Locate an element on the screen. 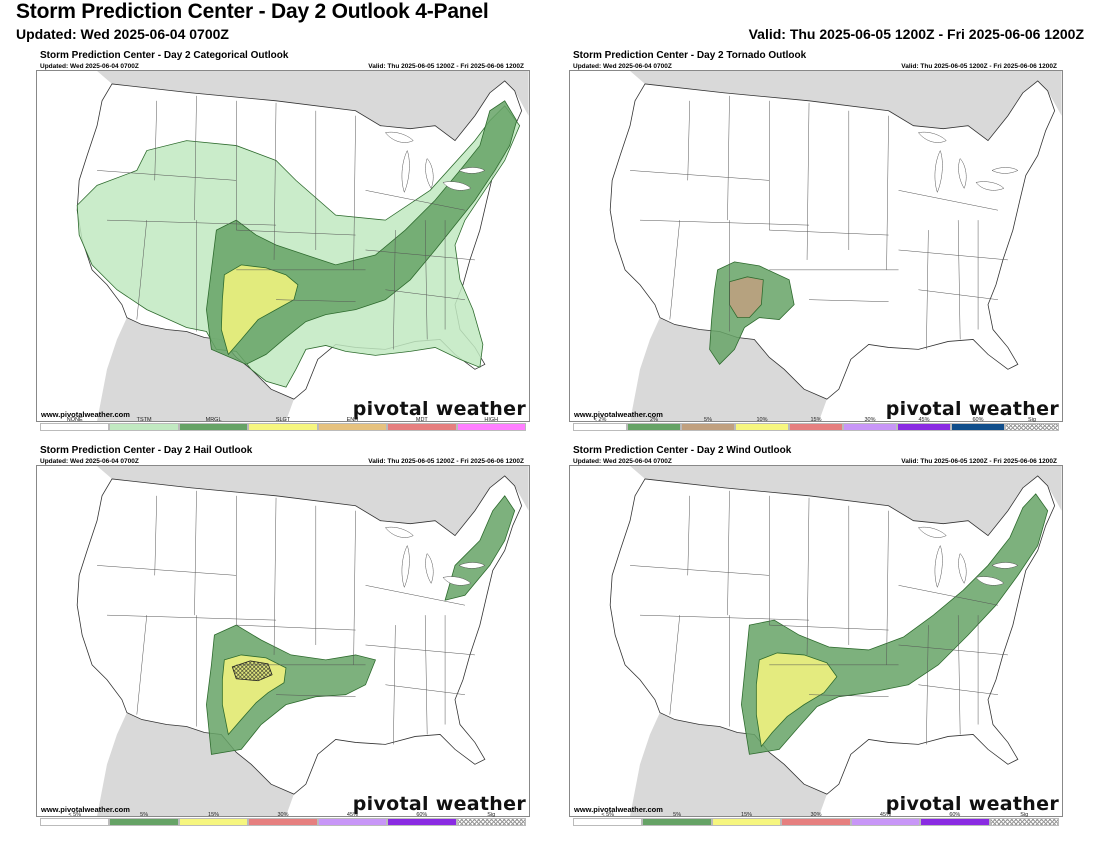 The height and width of the screenshot is (850, 1100). legend-label: MDT is located at coordinates (421, 420).